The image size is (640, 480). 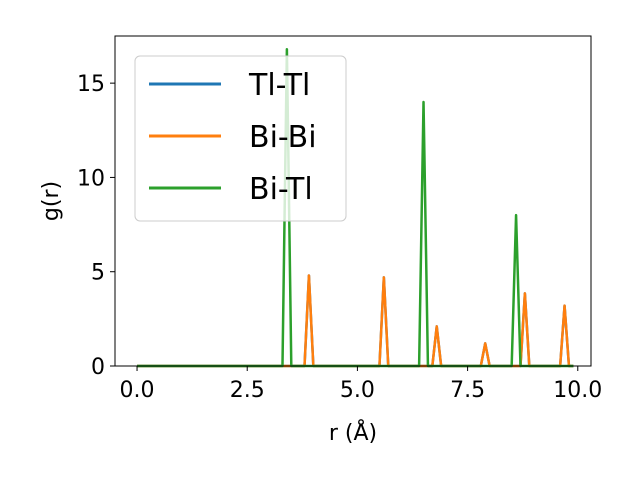 What do you see at coordinates (98, 273) in the screenshot?
I see `y-tick-label: 5` at bounding box center [98, 273].